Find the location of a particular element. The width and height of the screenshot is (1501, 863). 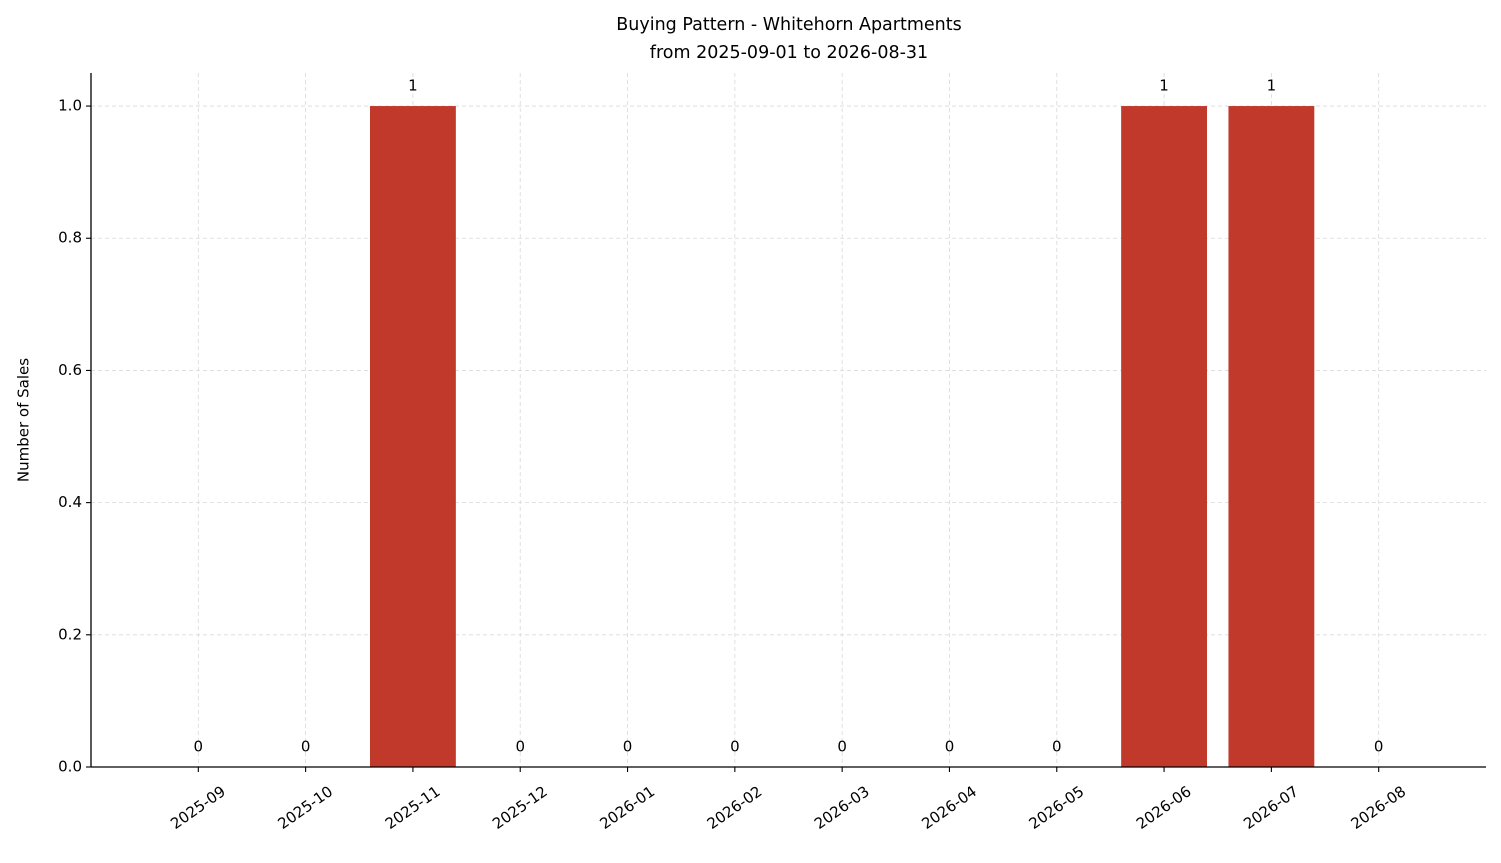

y-tick-label: 1.0 is located at coordinates (70, 106).